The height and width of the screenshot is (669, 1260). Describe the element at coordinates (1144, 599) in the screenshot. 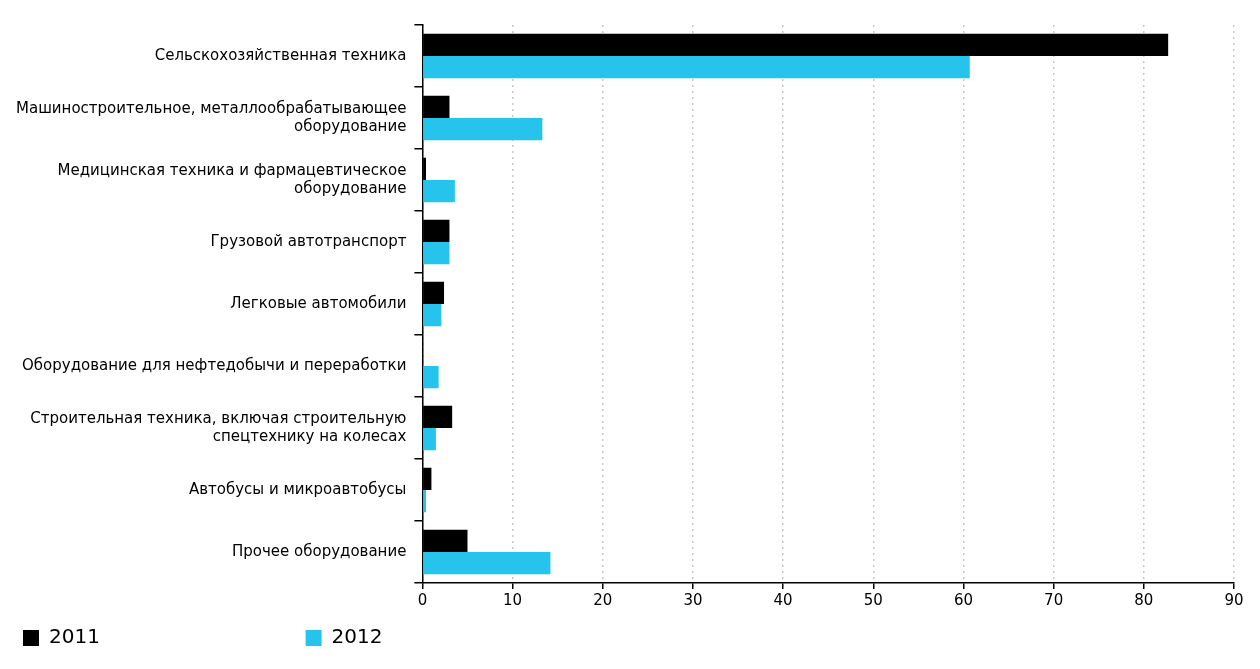

I see `x-tick-label: 80` at that location.